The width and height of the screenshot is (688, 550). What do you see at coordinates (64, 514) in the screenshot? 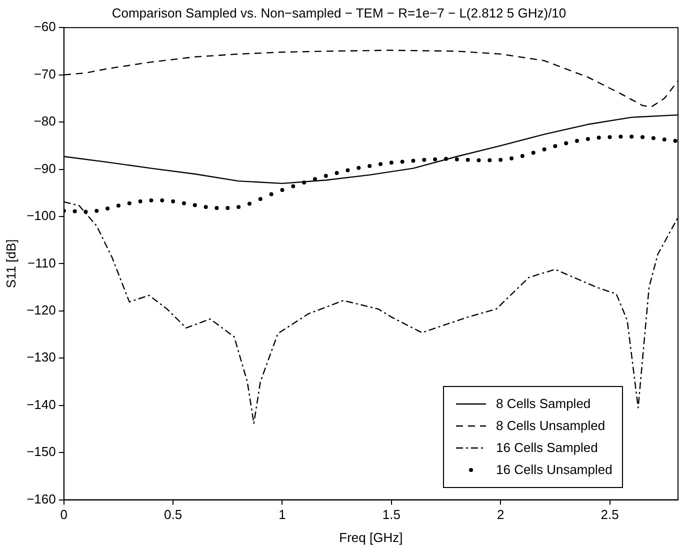
I see `x-tick-label: 0` at bounding box center [64, 514].